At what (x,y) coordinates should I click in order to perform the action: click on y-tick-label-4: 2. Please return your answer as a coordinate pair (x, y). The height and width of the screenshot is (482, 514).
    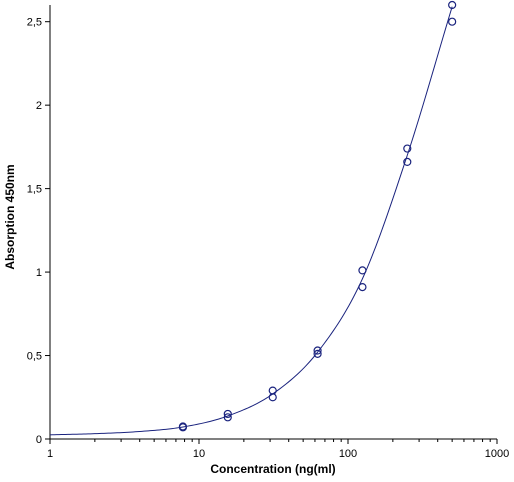
    Looking at the image, I should click on (39, 106).